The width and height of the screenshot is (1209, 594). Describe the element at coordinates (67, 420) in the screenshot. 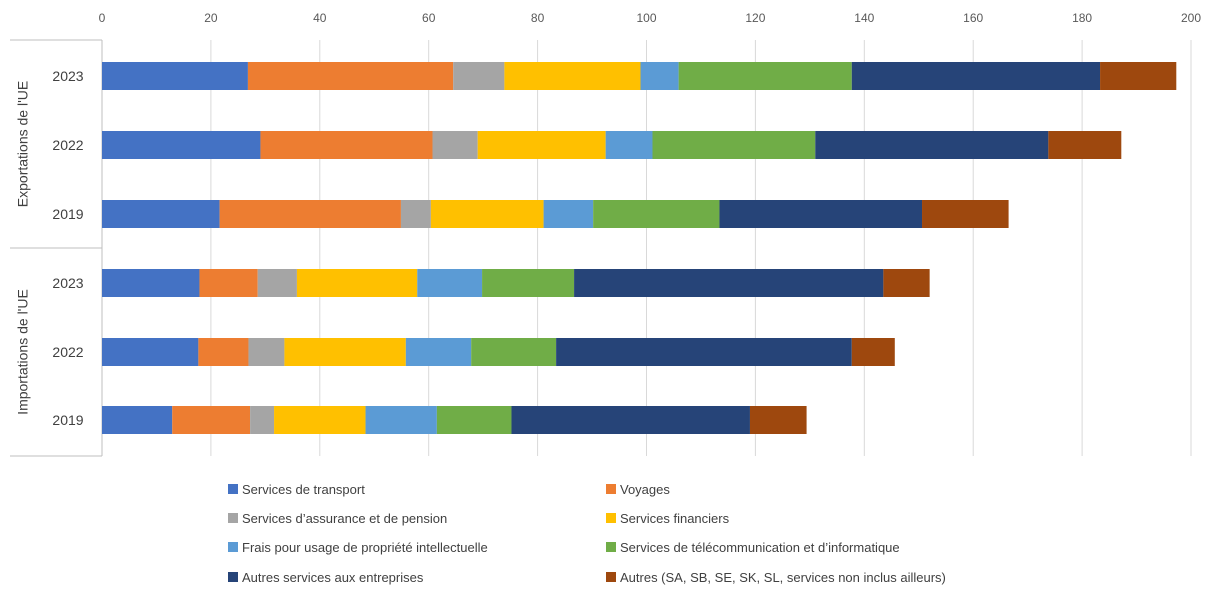

I see `category-label-1-2019: 2019` at that location.